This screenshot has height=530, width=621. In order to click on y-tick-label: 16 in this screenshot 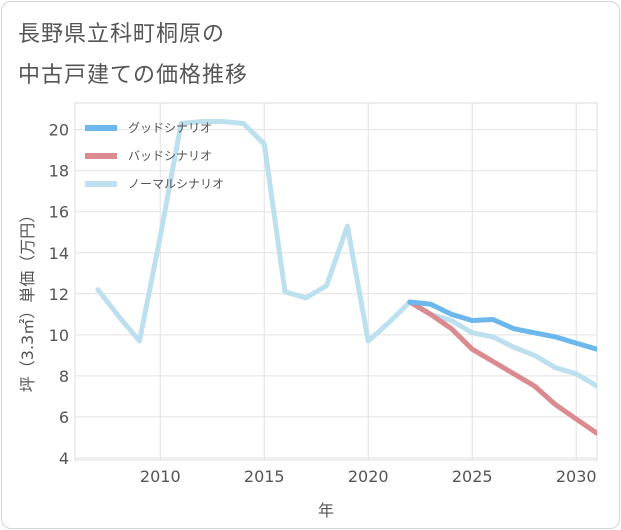, I will do `click(59, 212)`.